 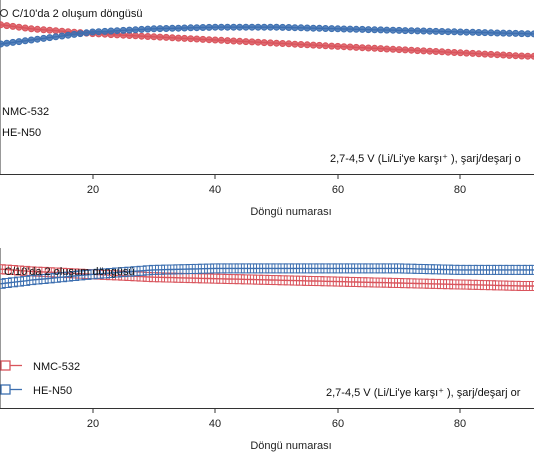 What do you see at coordinates (5, 389) in the screenshot?
I see `bottom-legend-he-marker` at bounding box center [5, 389].